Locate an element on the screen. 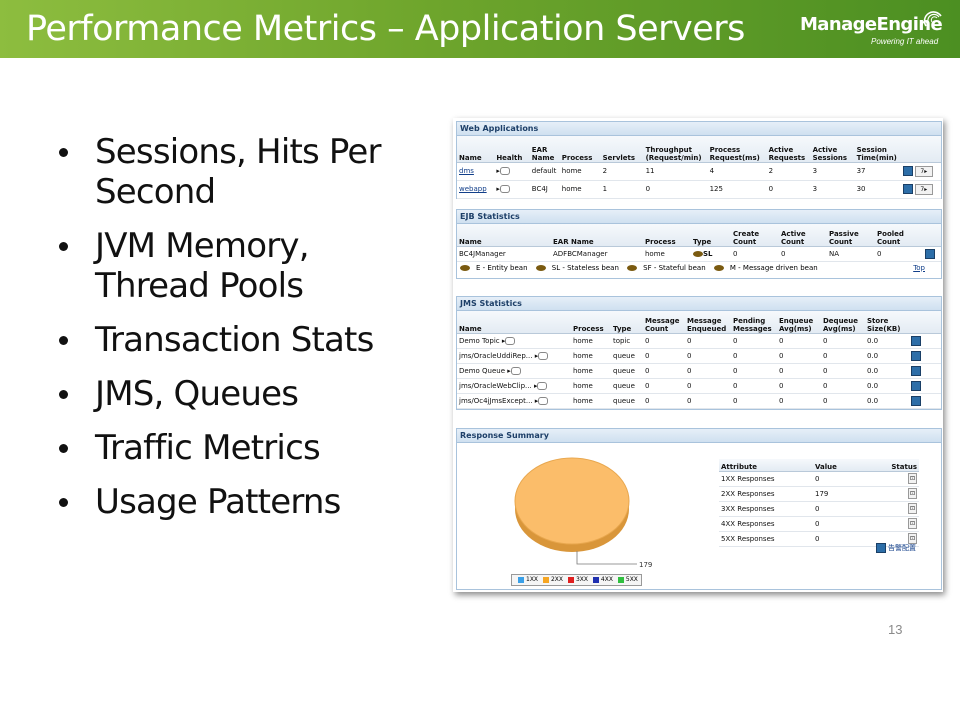 Image resolution: width=960 pixels, height=720 pixels. web-app-link: webapp is located at coordinates (473, 189).